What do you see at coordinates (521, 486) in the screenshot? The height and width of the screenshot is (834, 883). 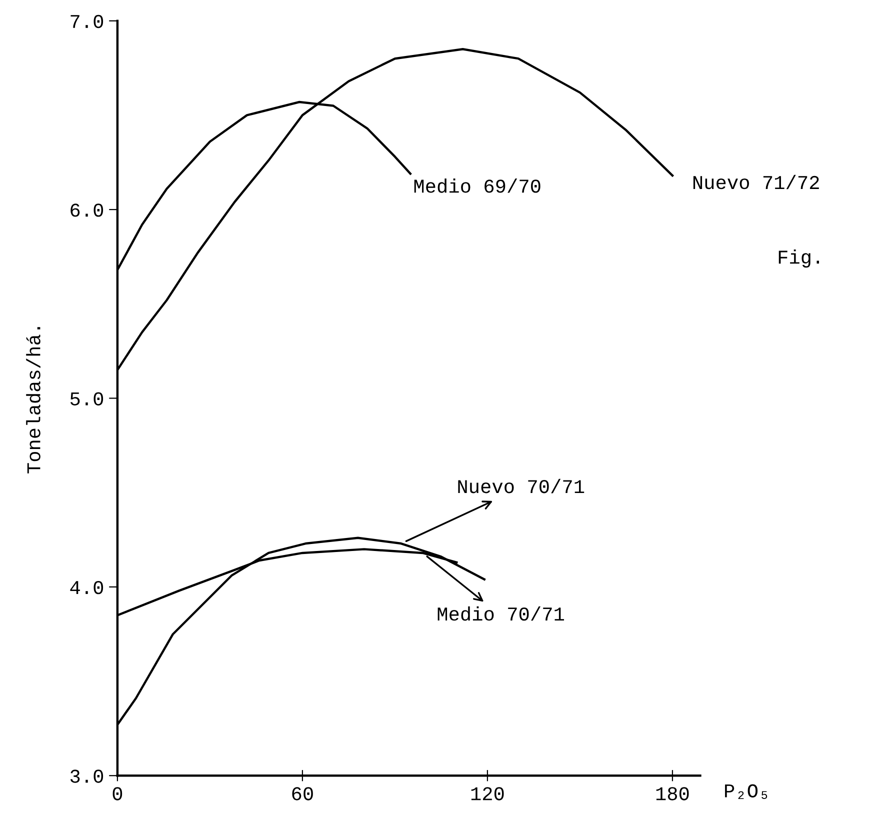 I see `text: Nuevo 70/71` at bounding box center [521, 486].